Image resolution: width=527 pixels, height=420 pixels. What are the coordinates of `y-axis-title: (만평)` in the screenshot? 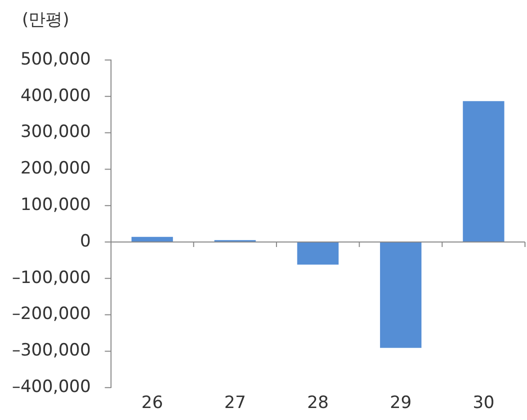 It's located at (46, 20).